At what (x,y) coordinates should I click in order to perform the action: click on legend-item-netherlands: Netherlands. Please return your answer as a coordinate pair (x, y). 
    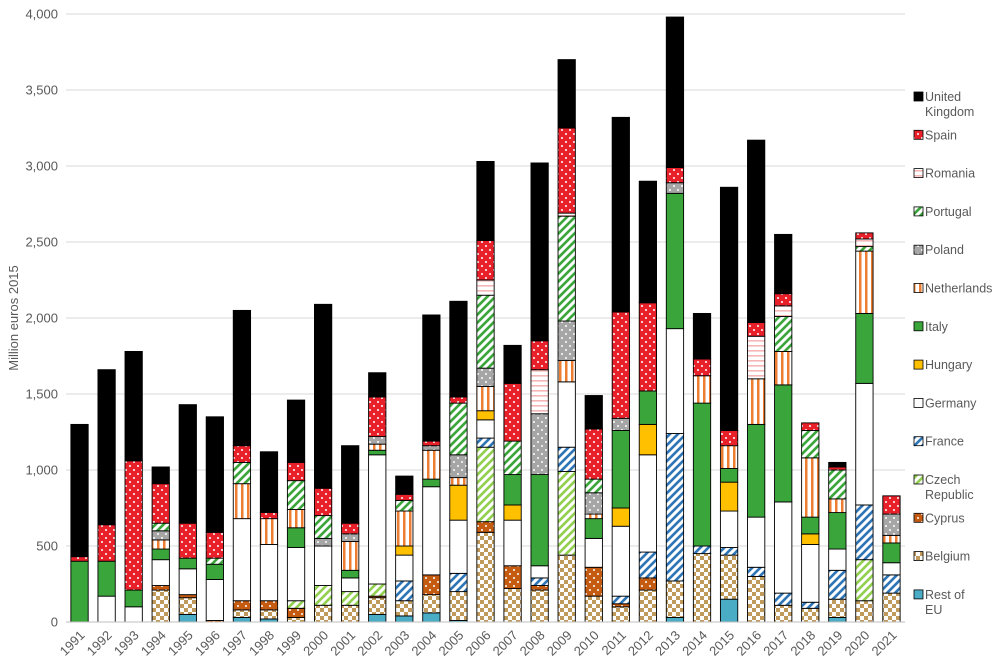
    Looking at the image, I should click on (952, 289).